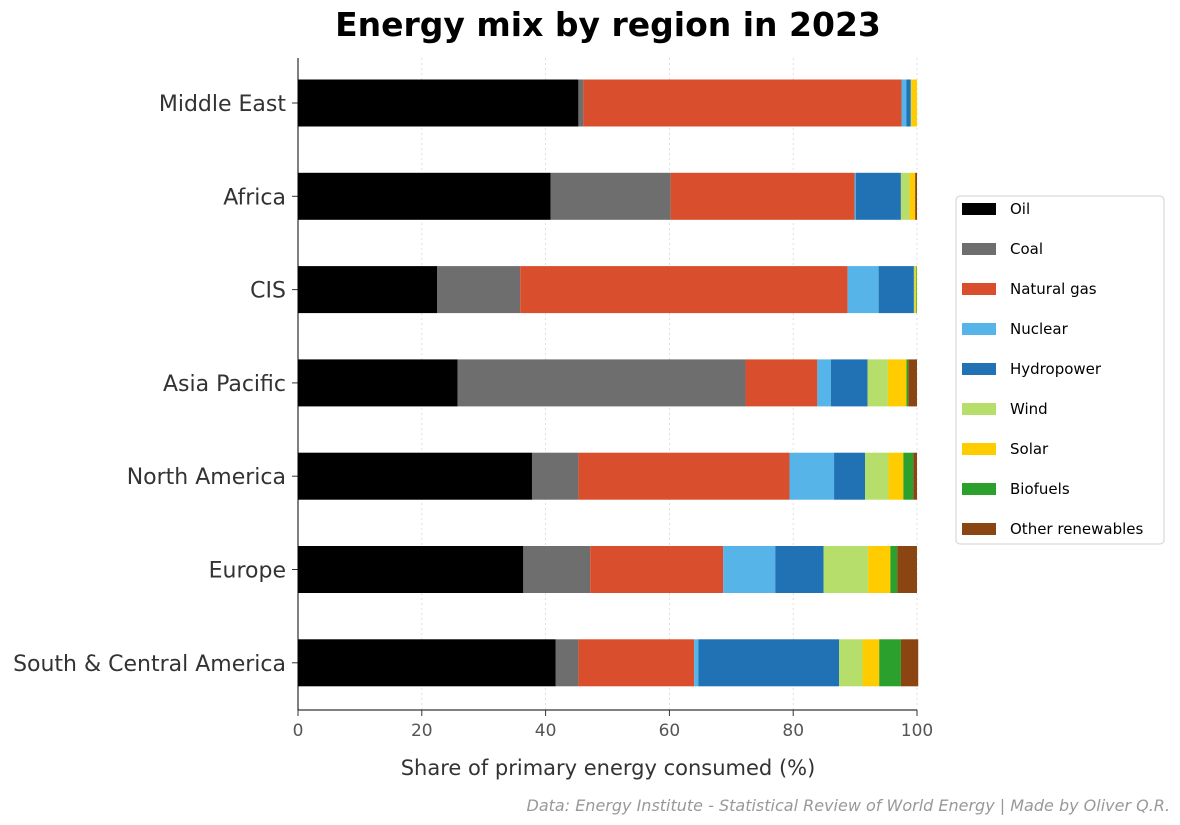 The width and height of the screenshot is (1180, 825). Describe the element at coordinates (223, 104) in the screenshot. I see `category-label: Middle East` at that location.